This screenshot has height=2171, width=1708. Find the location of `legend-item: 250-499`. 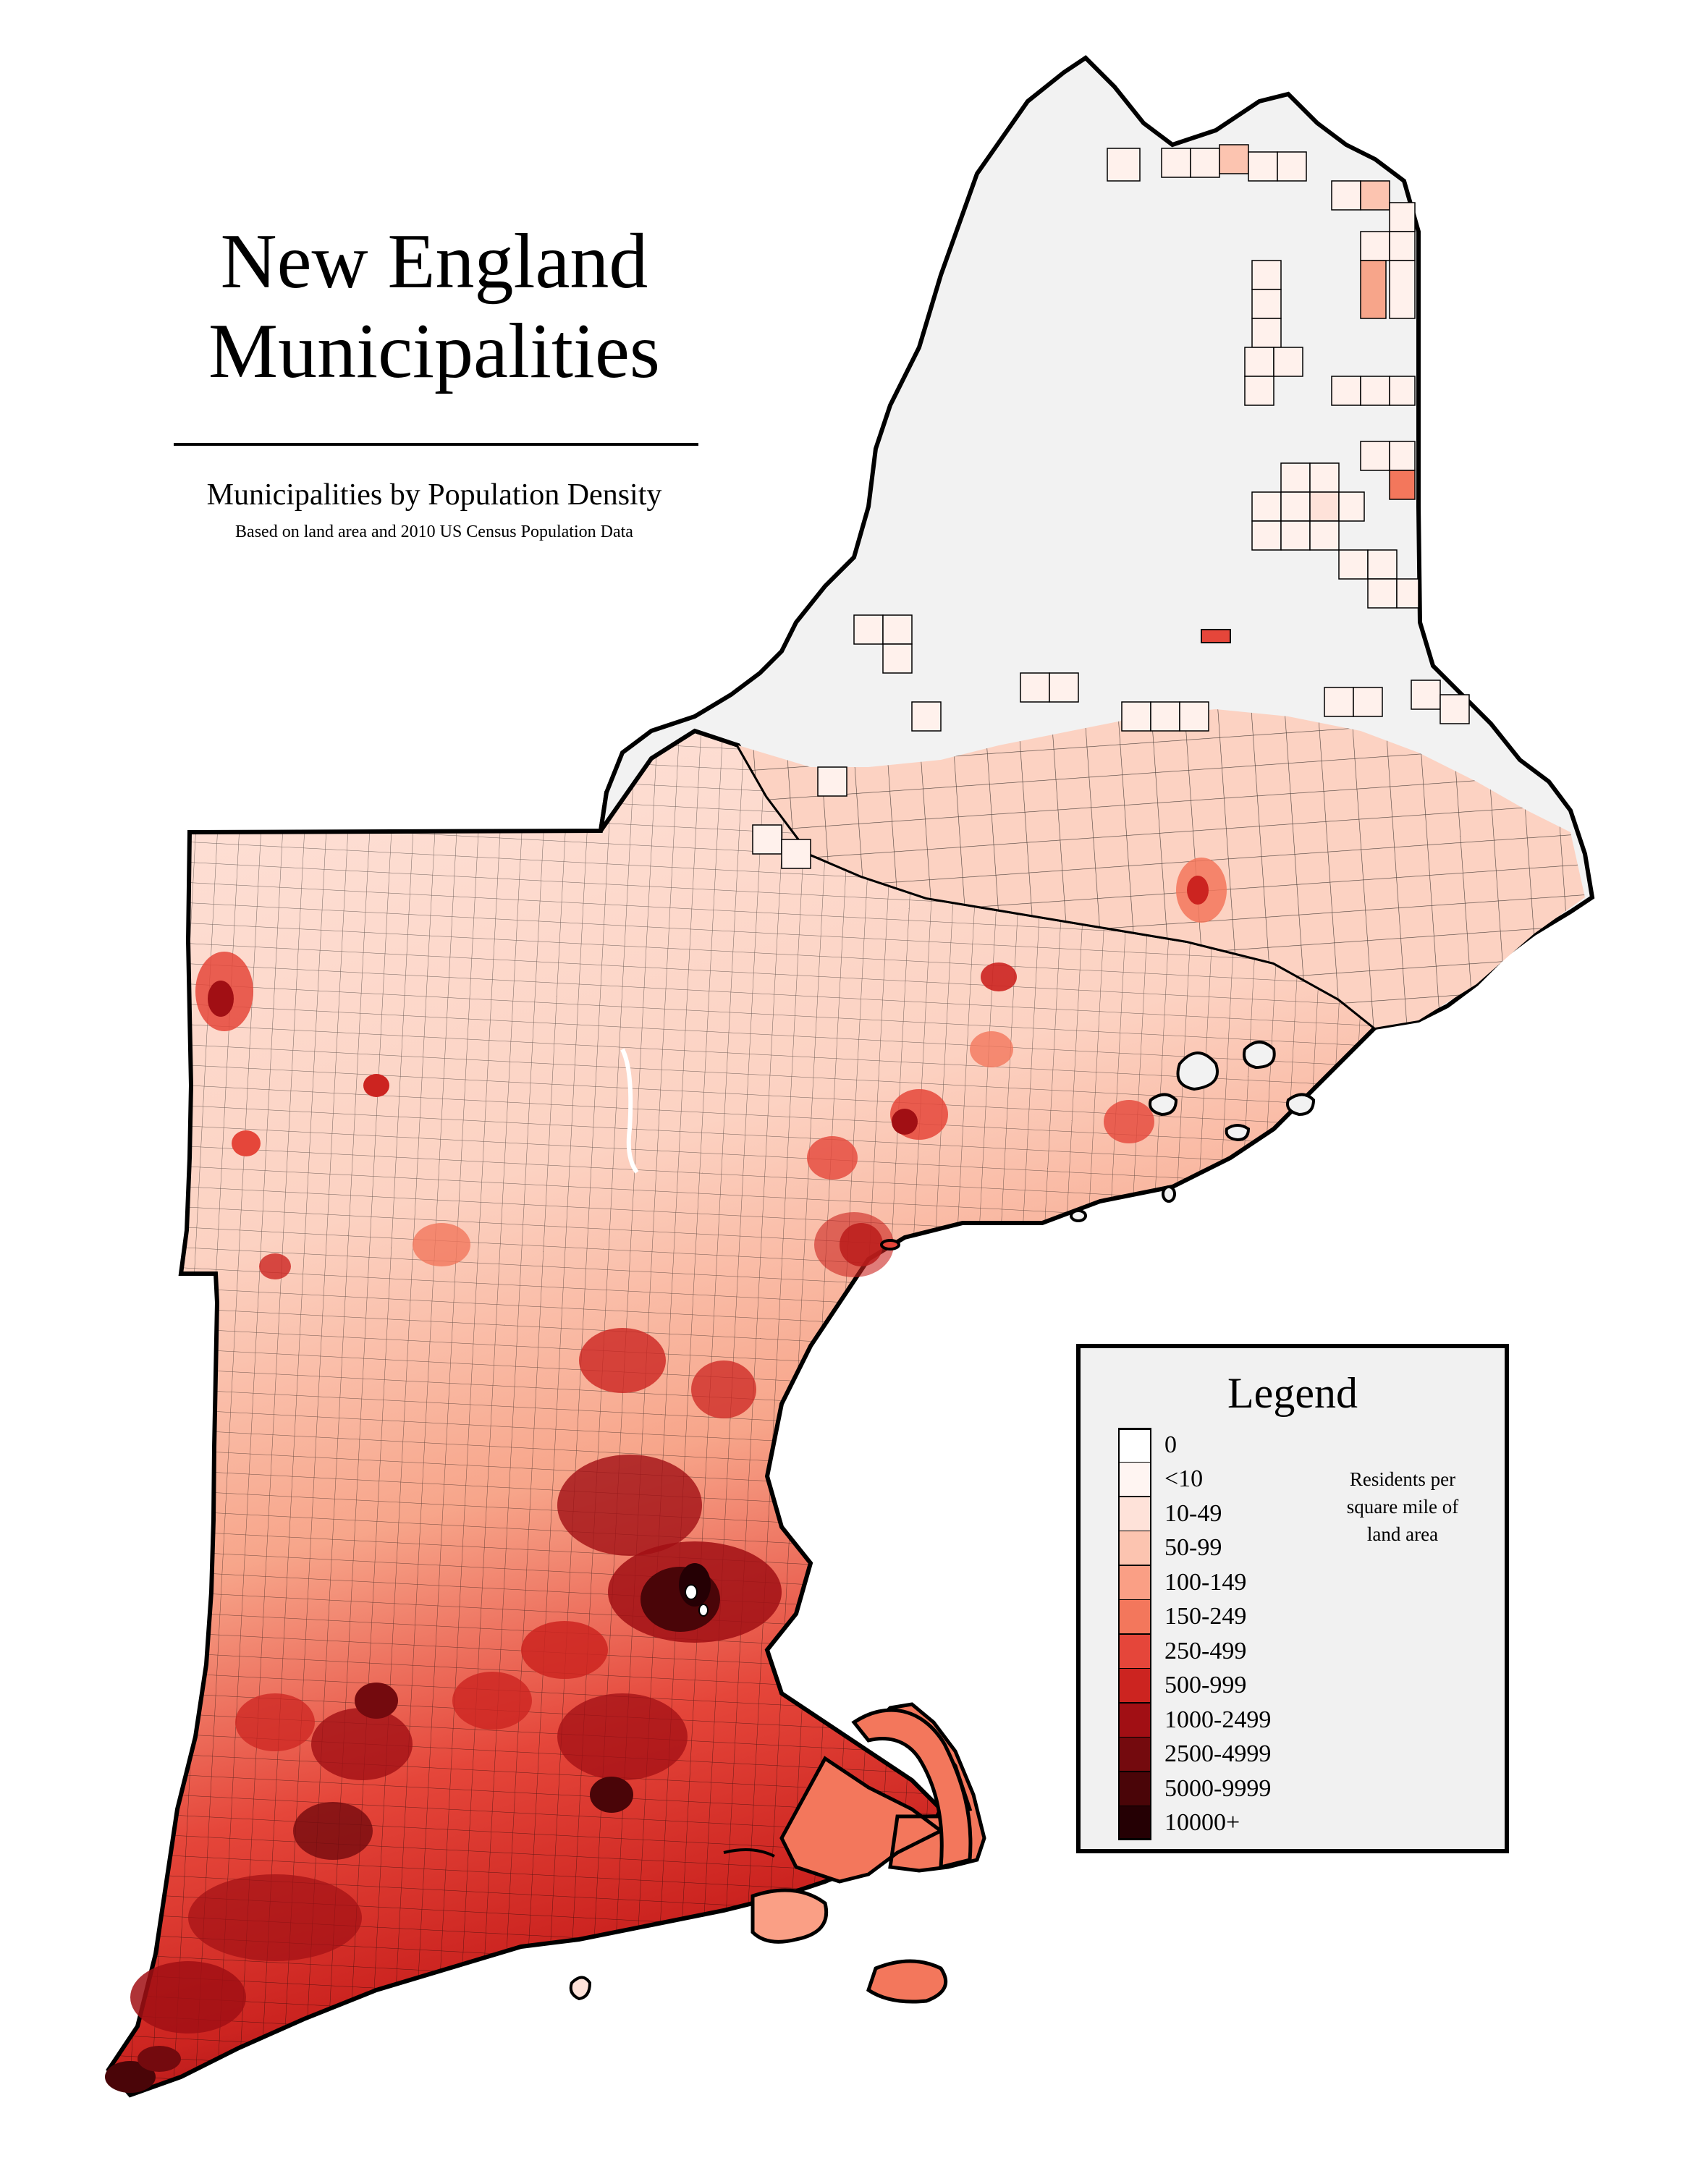

legend-item: 250-499 is located at coordinates (1194, 1651).